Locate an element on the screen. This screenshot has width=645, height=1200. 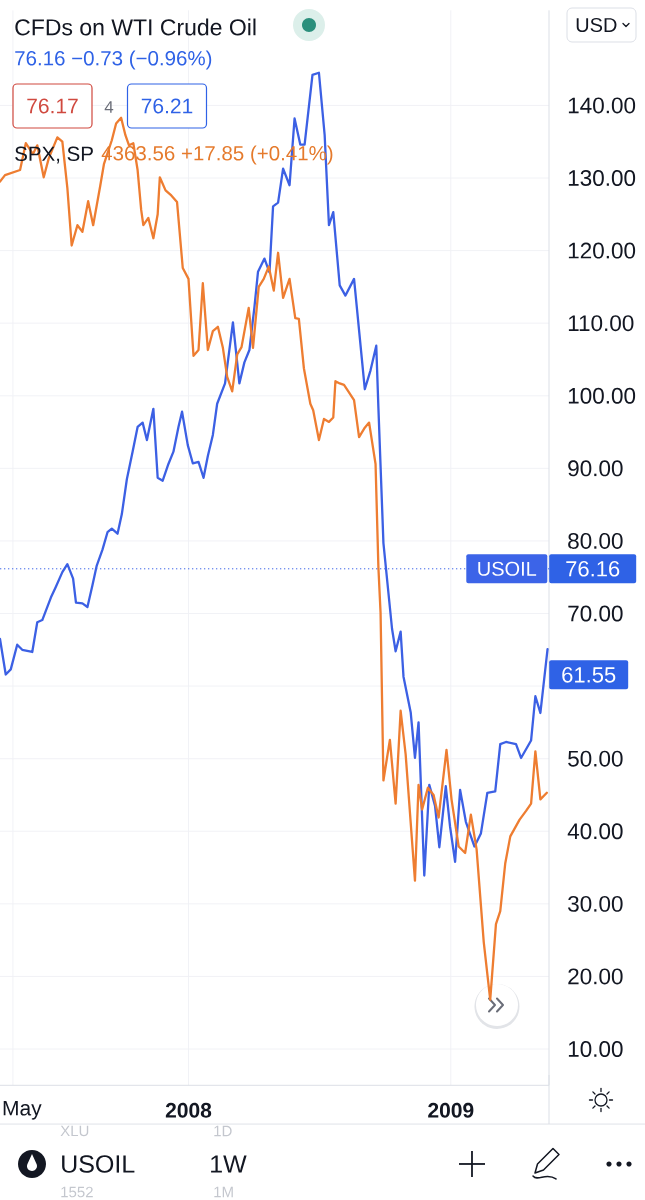
y-tick-label: 120.00 is located at coordinates (602, 250).